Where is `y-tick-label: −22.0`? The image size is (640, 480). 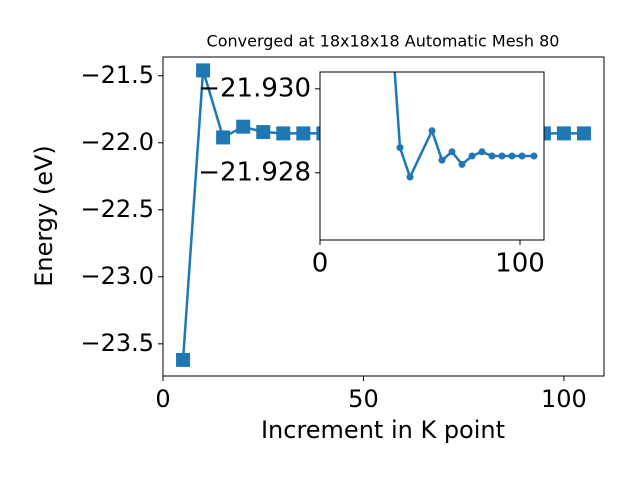 y-tick-label: −22.0 is located at coordinates (117, 142).